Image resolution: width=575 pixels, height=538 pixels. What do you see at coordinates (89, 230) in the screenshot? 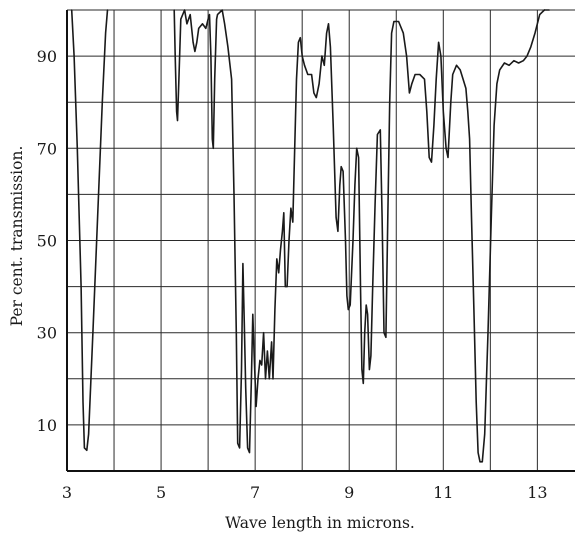
I see `transmission-curve-segment` at bounding box center [89, 230].